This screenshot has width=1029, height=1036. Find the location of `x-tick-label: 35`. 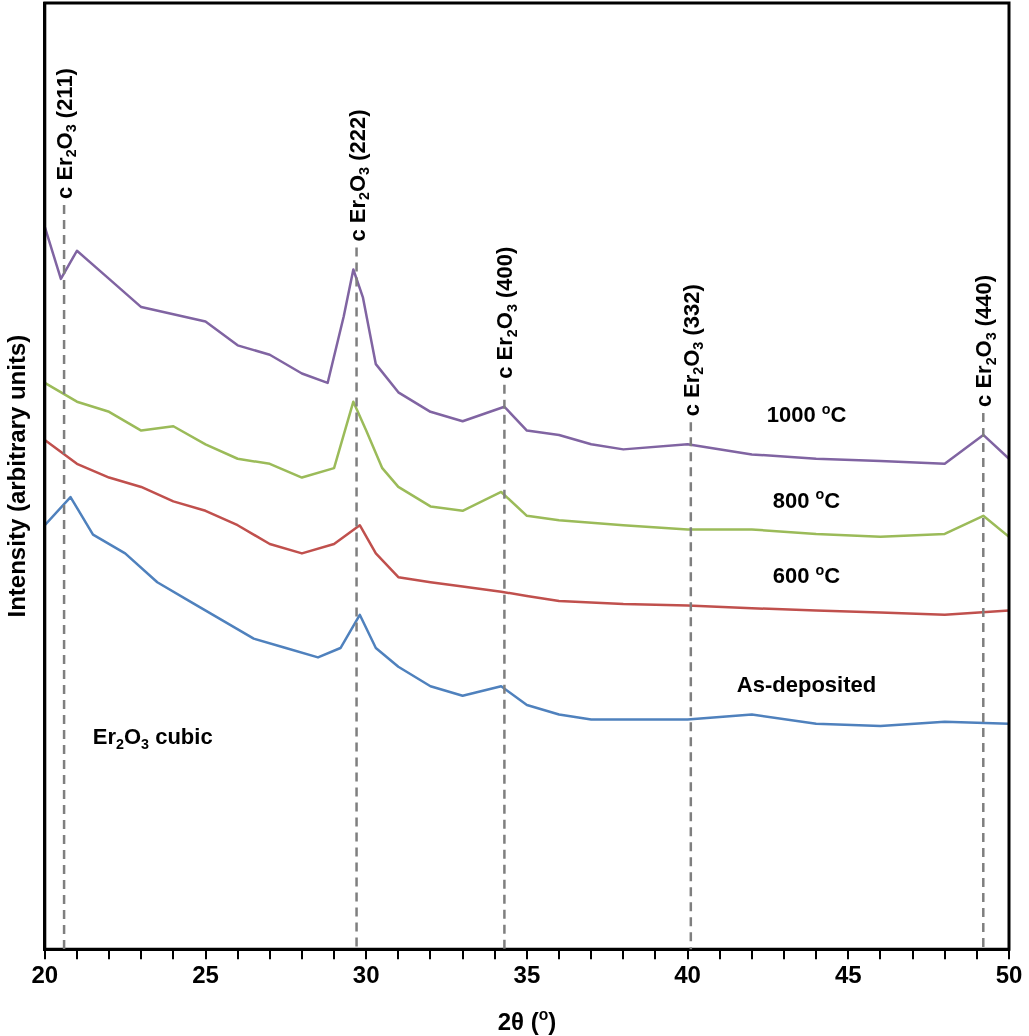

x-tick-label: 35 is located at coordinates (527, 975).